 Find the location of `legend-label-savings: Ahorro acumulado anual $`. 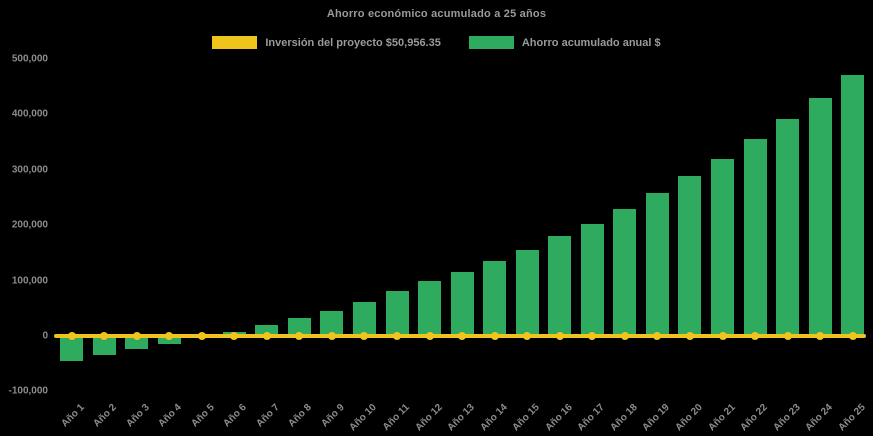

legend-label-savings: Ahorro acumulado anual $ is located at coordinates (591, 42).